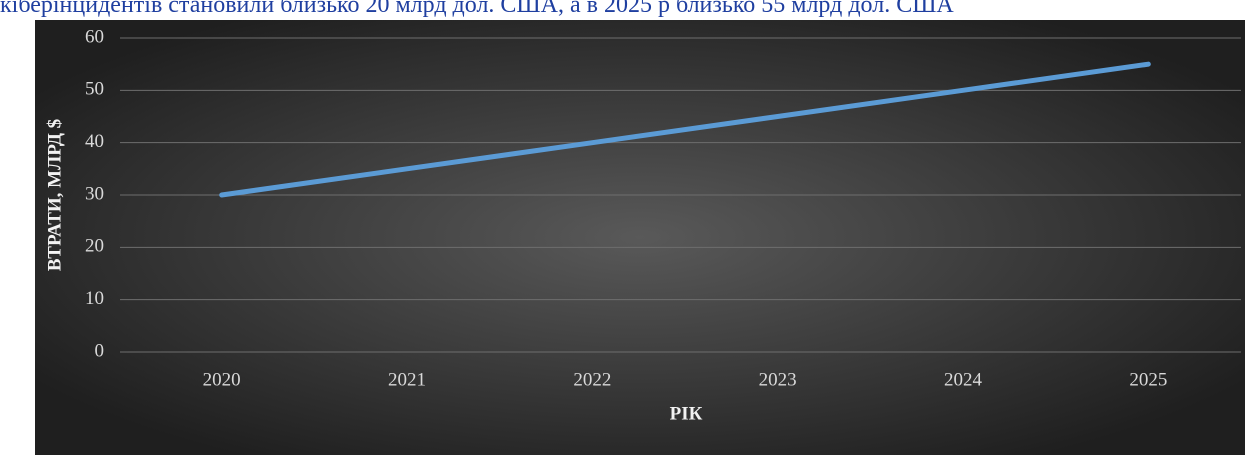 Image resolution: width=1260 pixels, height=455 pixels. What do you see at coordinates (94, 193) in the screenshot?
I see `y-tick-label: 30` at bounding box center [94, 193].